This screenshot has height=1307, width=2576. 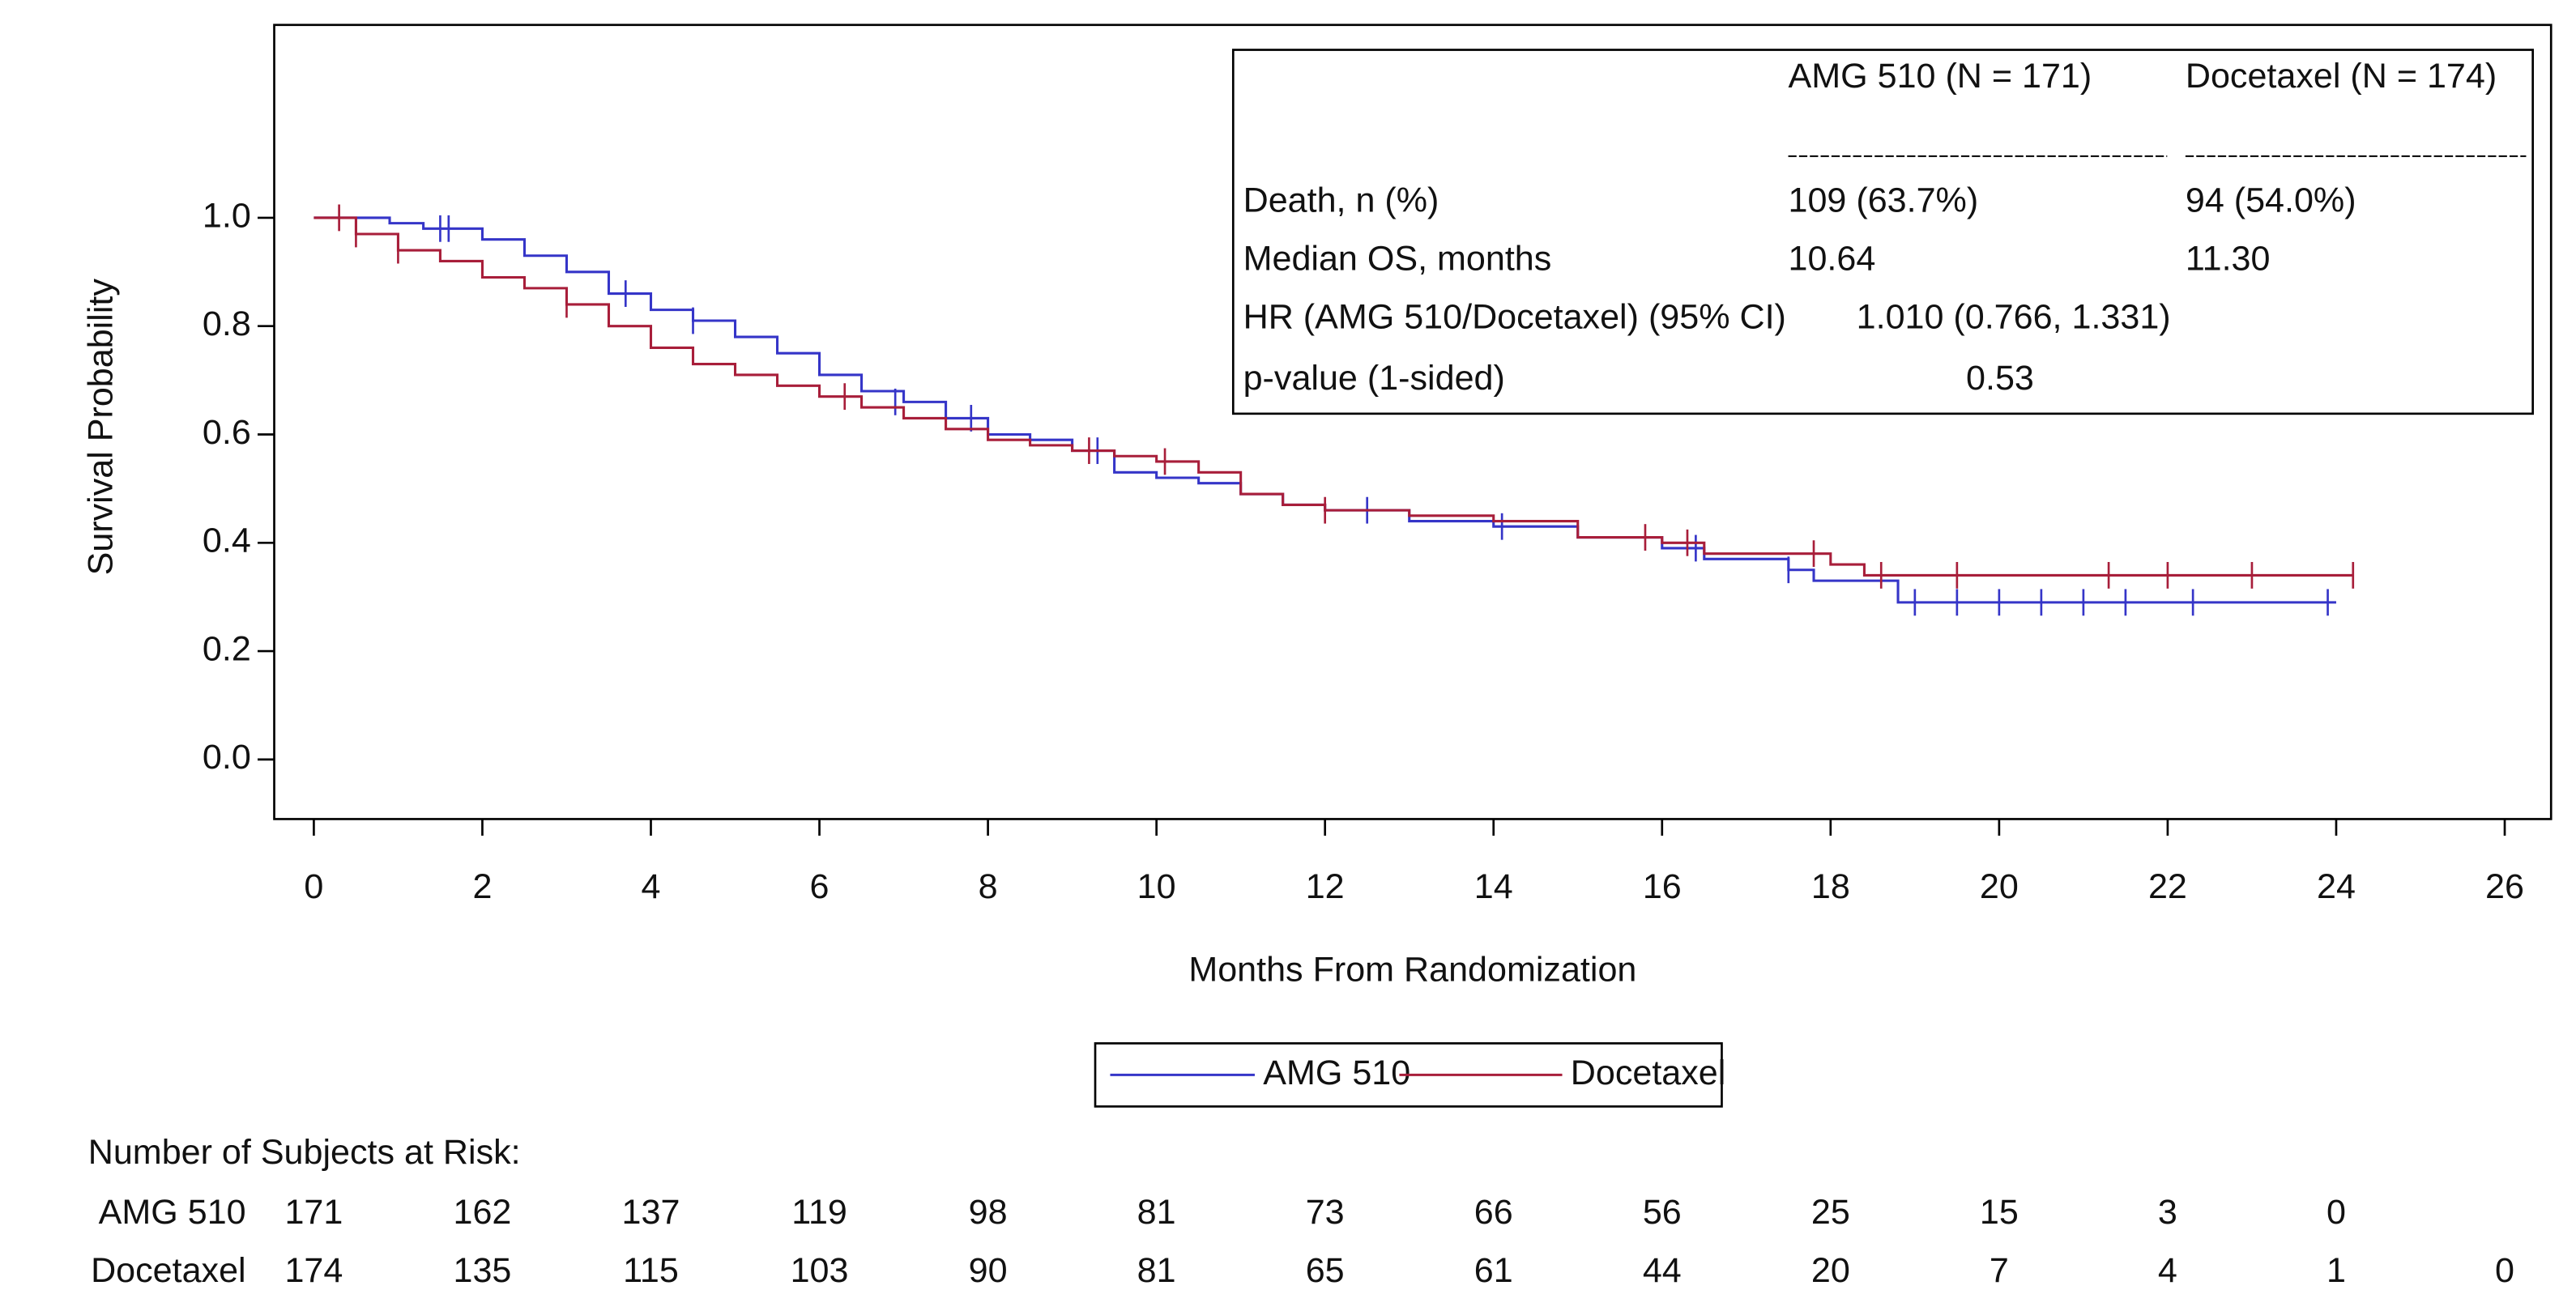 What do you see at coordinates (1325, 886) in the screenshot?
I see `x-tick-label: 12` at bounding box center [1325, 886].